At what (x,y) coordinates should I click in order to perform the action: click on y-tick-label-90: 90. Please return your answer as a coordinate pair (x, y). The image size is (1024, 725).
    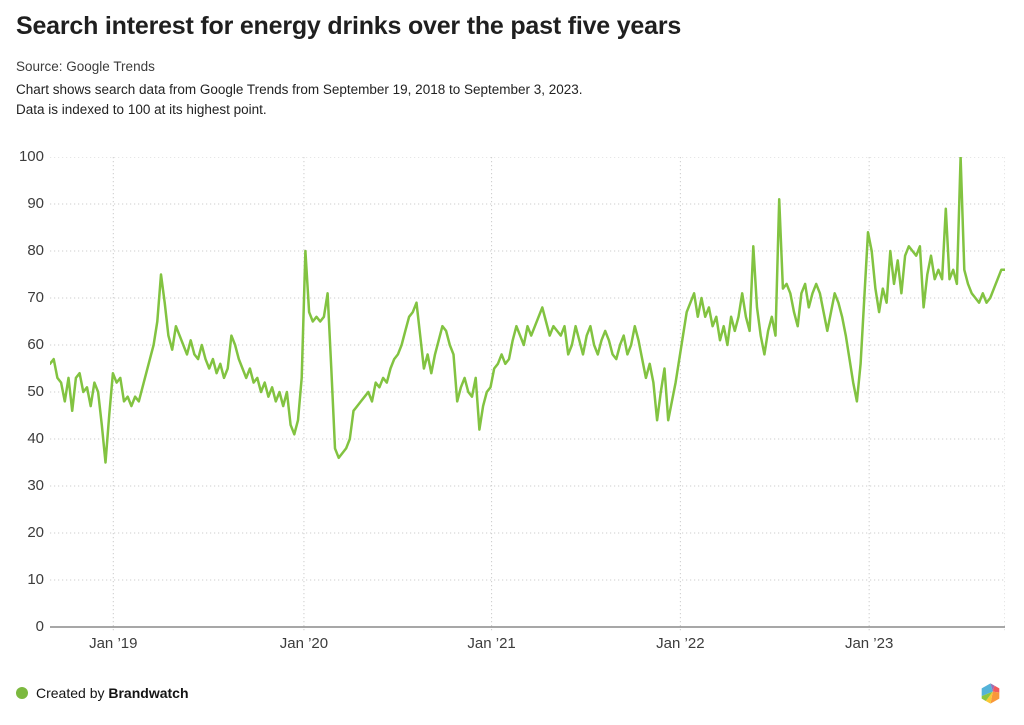
    Looking at the image, I should click on (35, 203).